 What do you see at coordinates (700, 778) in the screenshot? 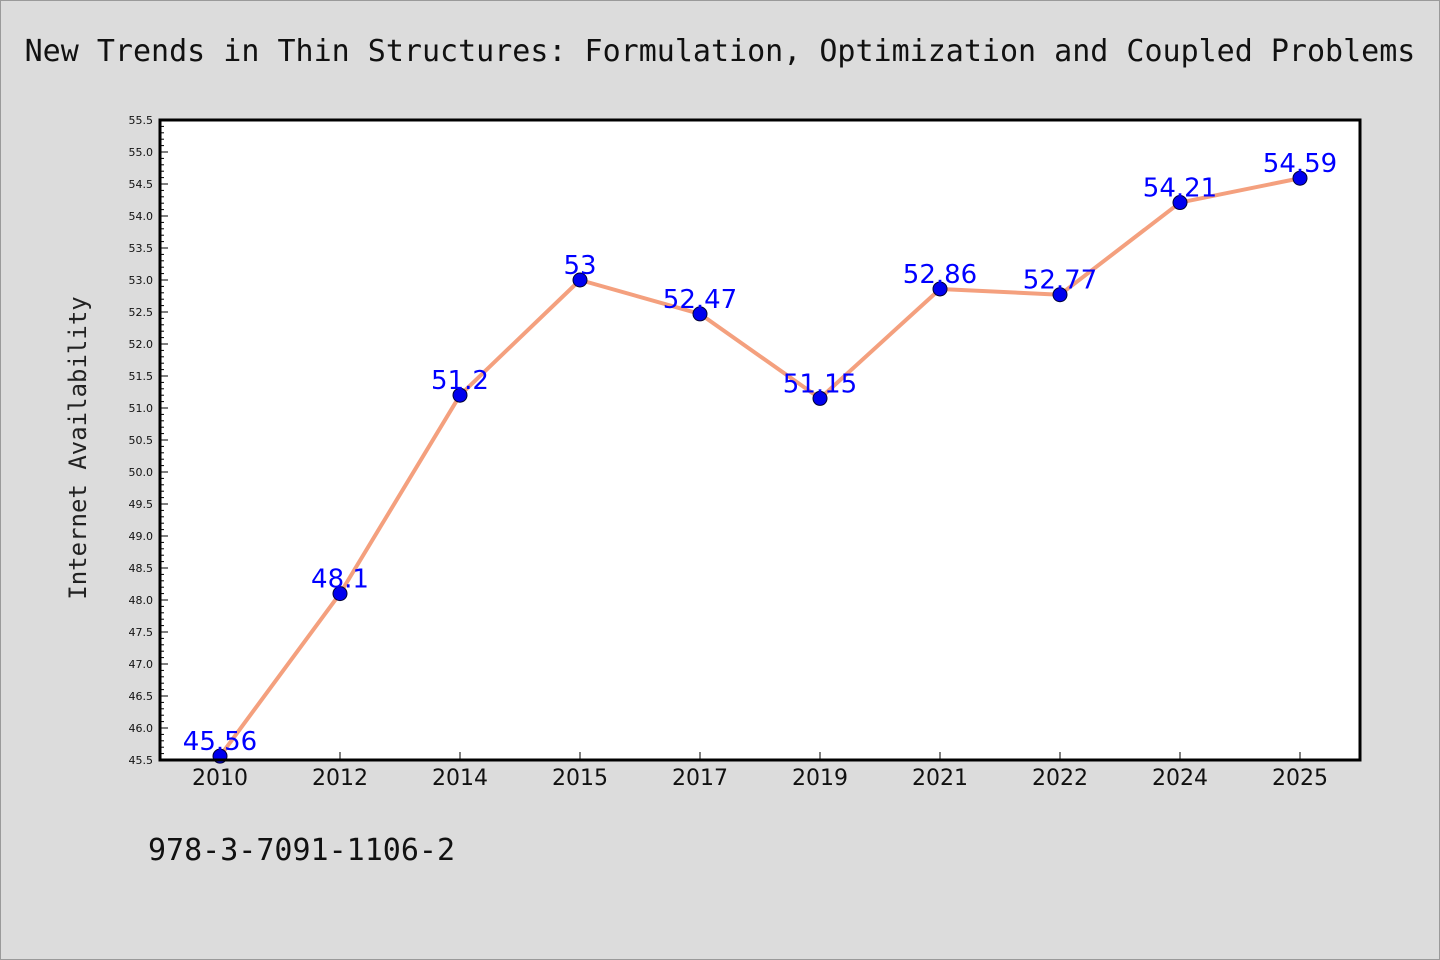
I see `x-tick-label: 2017` at bounding box center [700, 778].